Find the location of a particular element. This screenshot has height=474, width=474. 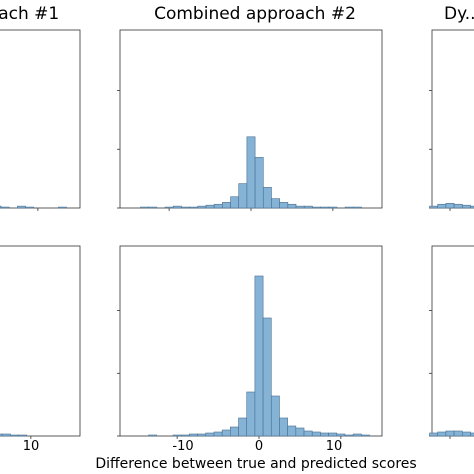

panel-bottom-right is located at coordinates (451, 342).